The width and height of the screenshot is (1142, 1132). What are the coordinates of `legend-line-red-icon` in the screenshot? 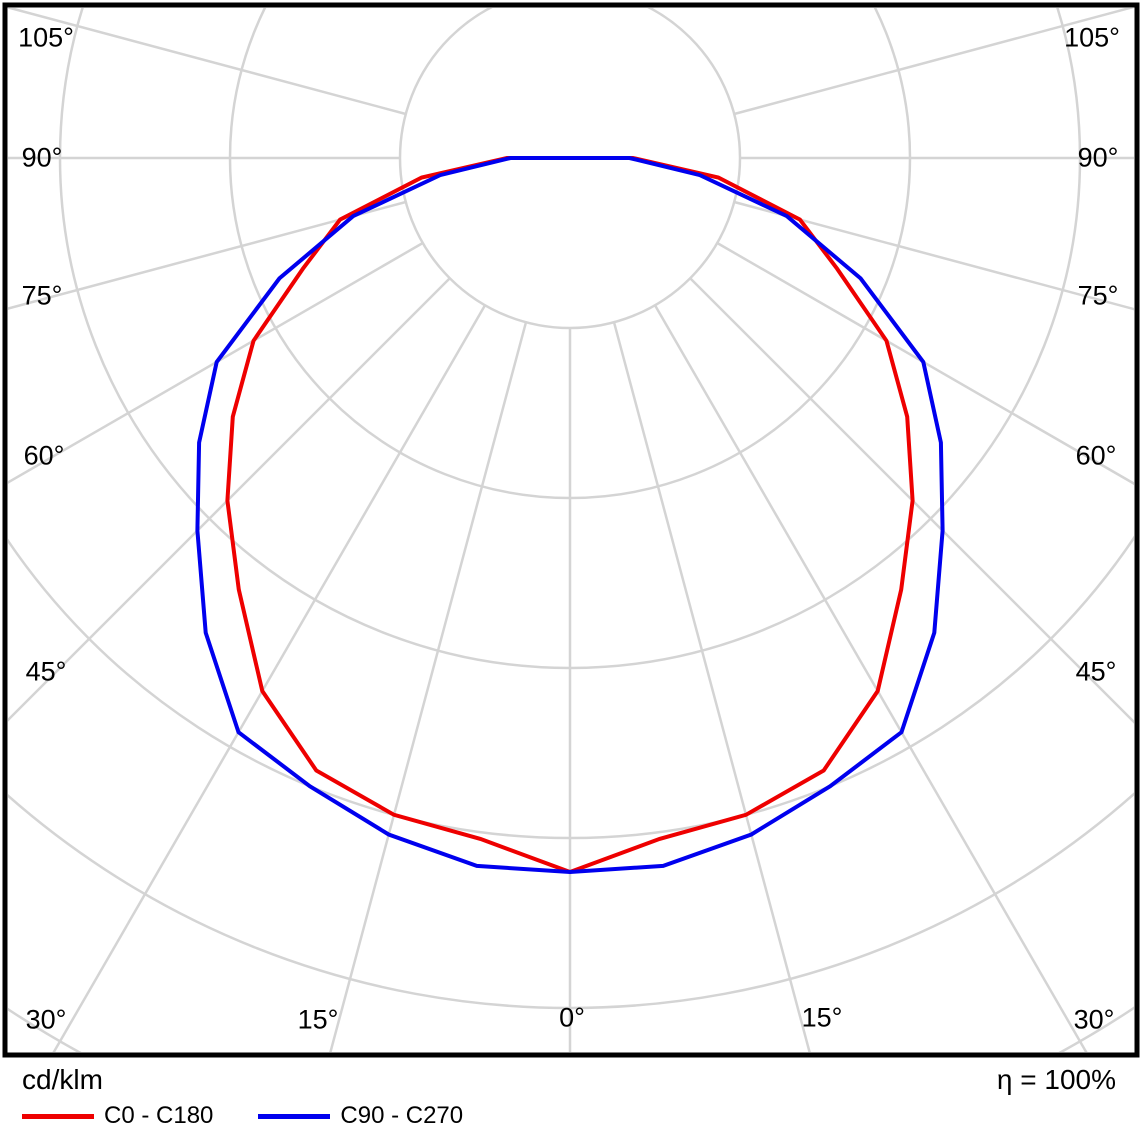 It's located at (58, 1116).